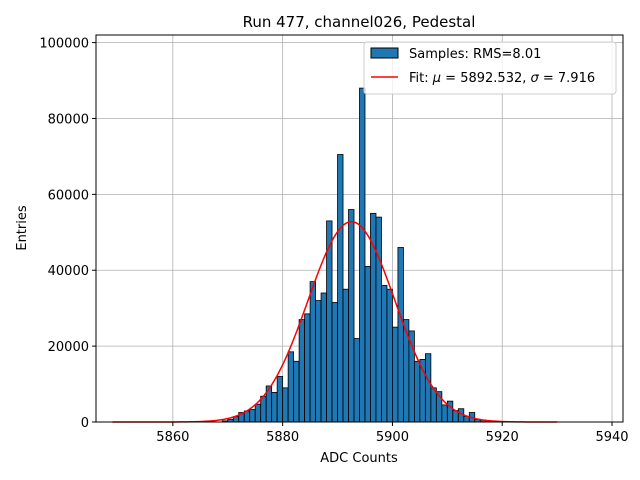 This screenshot has height=480, width=640. I want to click on x-axis-label: ADC Counts, so click(359, 458).